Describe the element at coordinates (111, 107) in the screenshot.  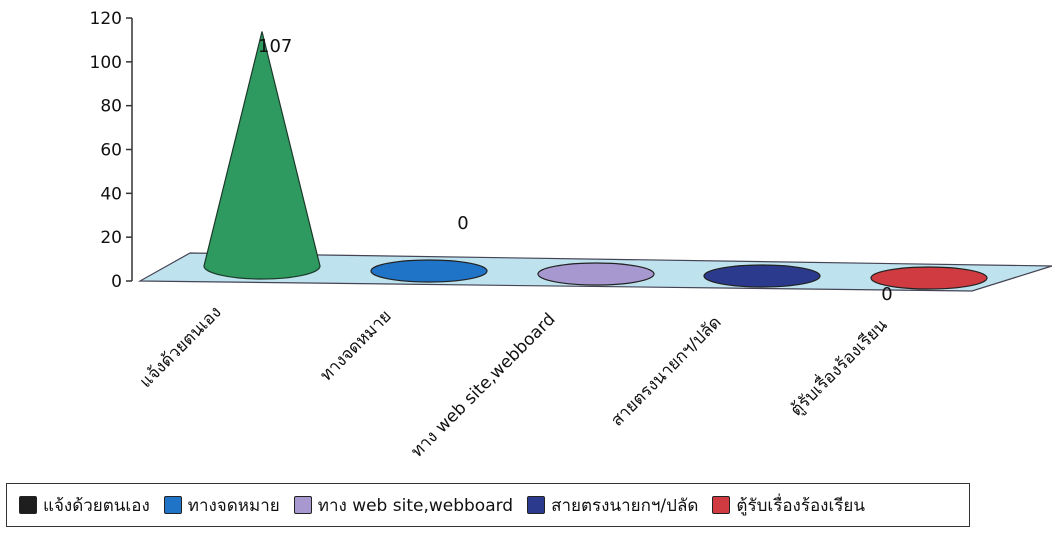
I see `y-tick-label: 80` at that location.